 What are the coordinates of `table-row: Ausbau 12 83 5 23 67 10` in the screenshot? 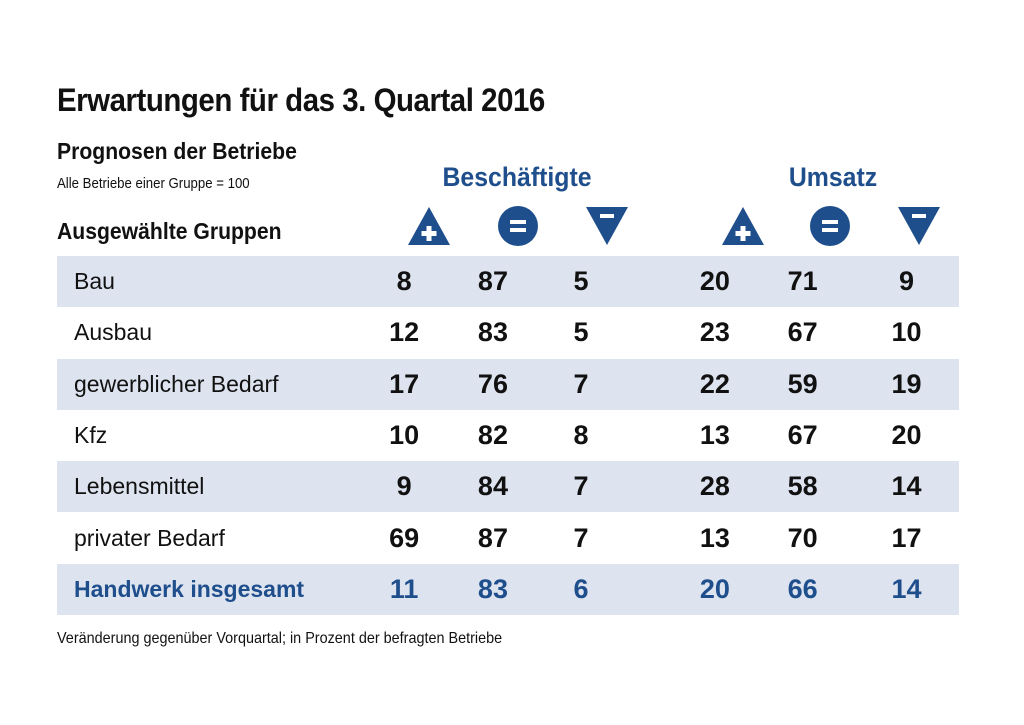 It's located at (508, 332).